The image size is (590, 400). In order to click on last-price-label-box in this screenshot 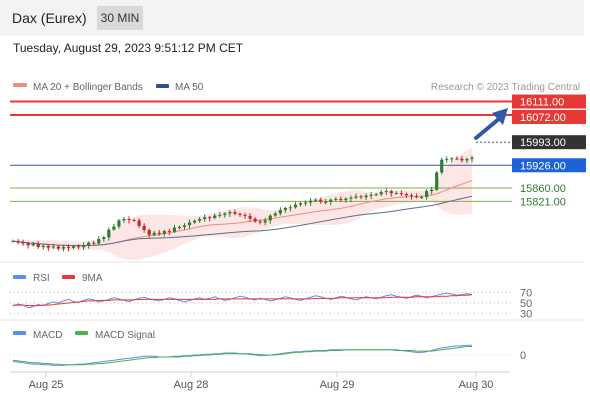, I will do `click(549, 142)`.